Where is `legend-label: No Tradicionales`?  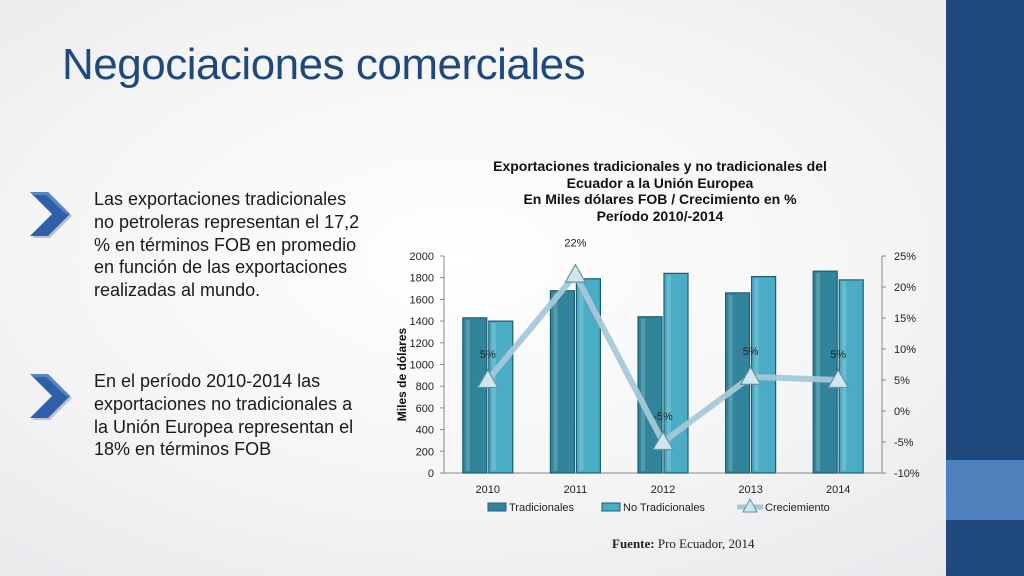 legend-label: No Tradicionales is located at coordinates (664, 508).